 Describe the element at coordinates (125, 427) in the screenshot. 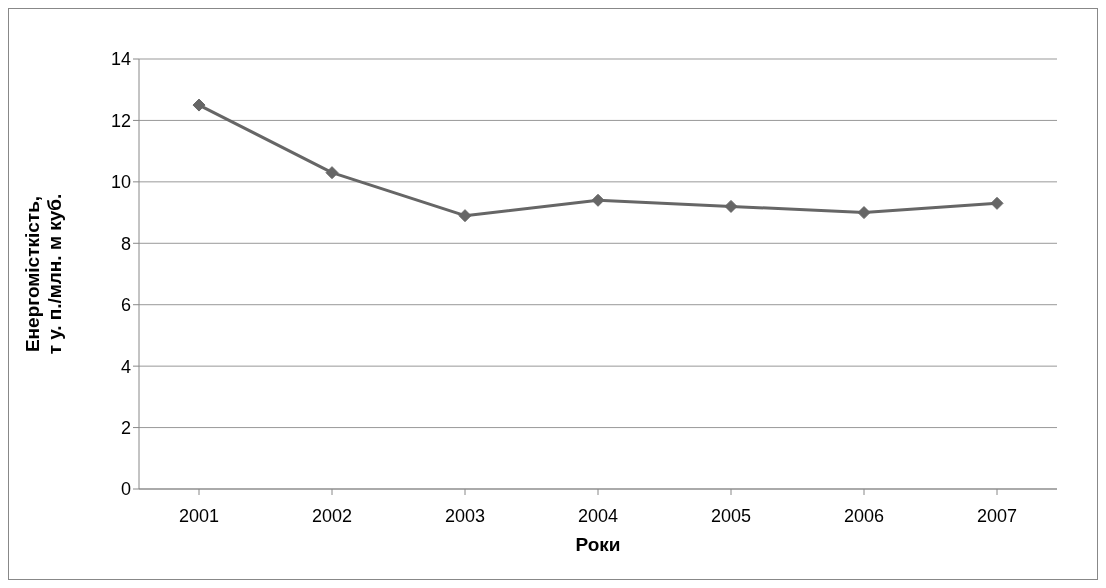

I see `y-tick-label: 2` at that location.